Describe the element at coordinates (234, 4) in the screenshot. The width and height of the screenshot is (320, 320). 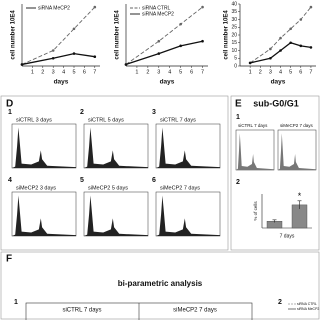
I see `y-tick-label: 40` at that location.